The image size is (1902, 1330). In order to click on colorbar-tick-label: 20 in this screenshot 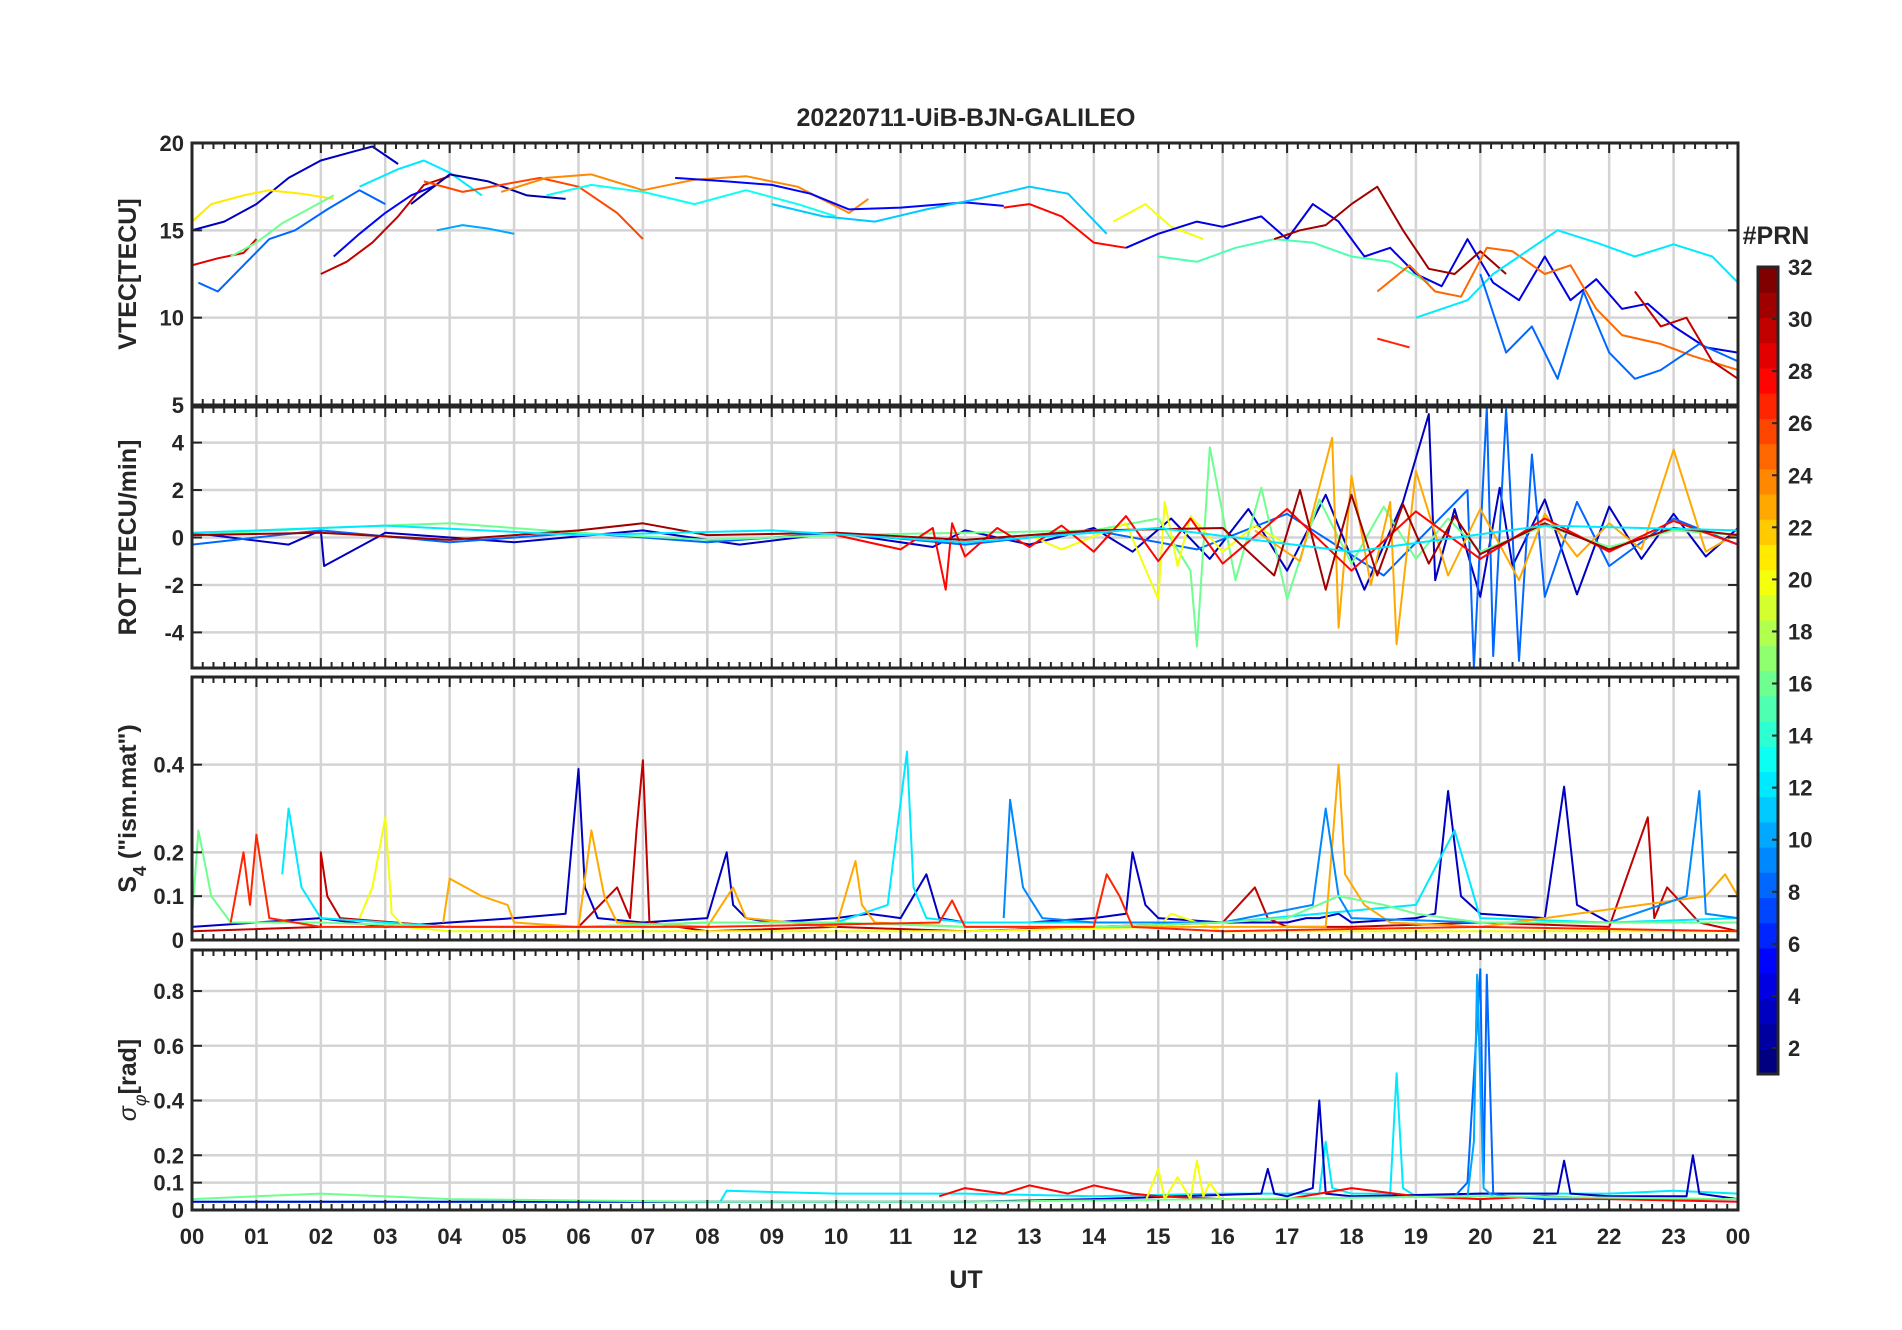, I will do `click(1800, 579)`.